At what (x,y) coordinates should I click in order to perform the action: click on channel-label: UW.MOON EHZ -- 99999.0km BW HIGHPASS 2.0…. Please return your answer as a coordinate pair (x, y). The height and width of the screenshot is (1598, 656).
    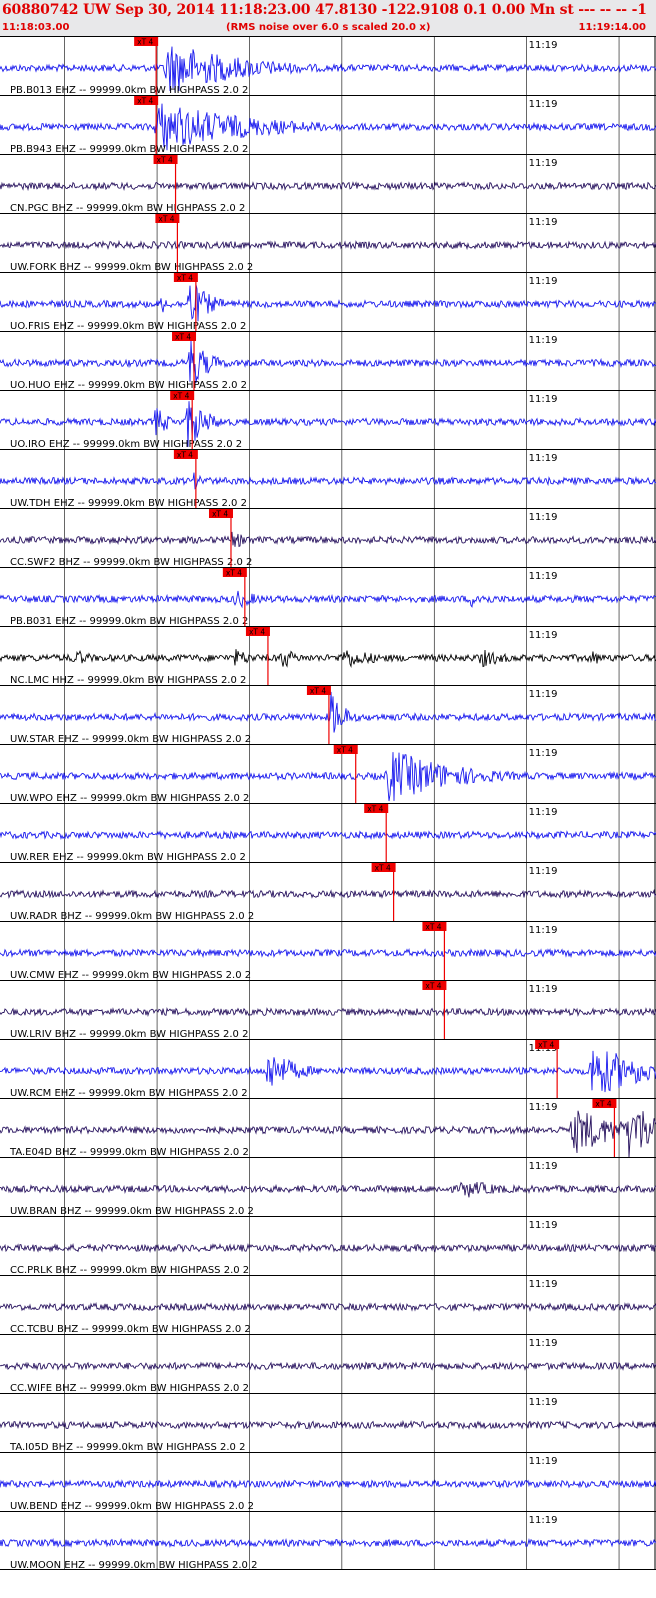
    Looking at the image, I should click on (133, 1565).